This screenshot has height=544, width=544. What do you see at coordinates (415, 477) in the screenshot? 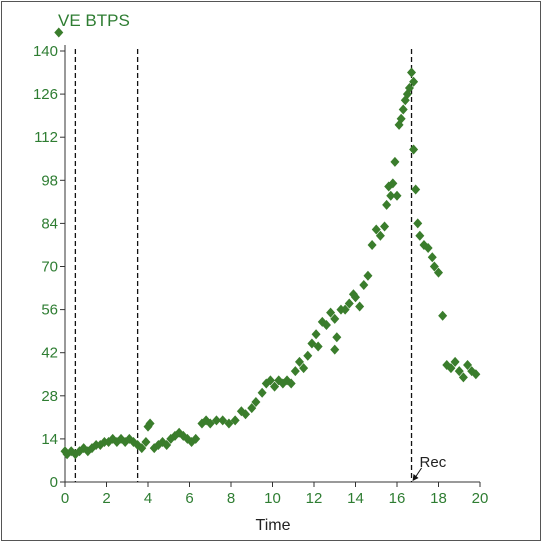
I see `rec-arrow-head` at bounding box center [415, 477].